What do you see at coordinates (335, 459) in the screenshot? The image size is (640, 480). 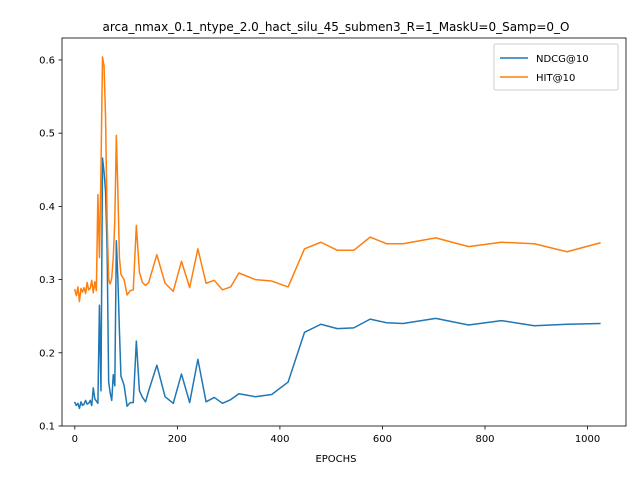 I see `x-axis-label: EPOCHS` at bounding box center [335, 459].